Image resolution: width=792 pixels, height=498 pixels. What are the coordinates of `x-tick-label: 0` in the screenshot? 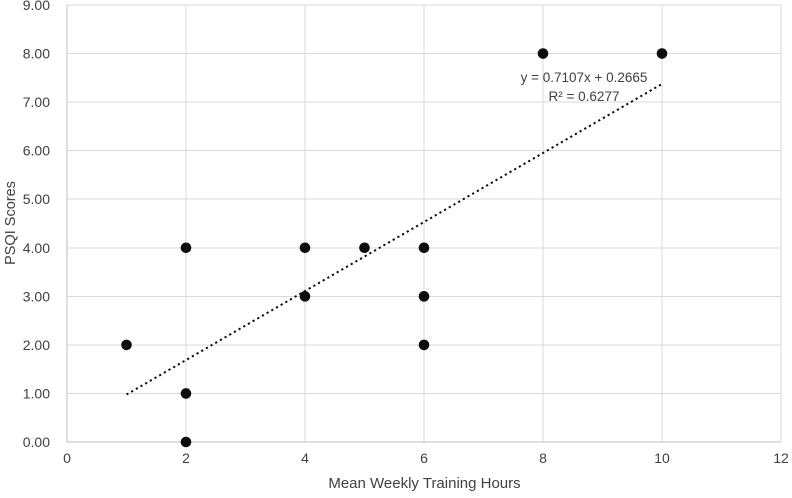 It's located at (67, 458).